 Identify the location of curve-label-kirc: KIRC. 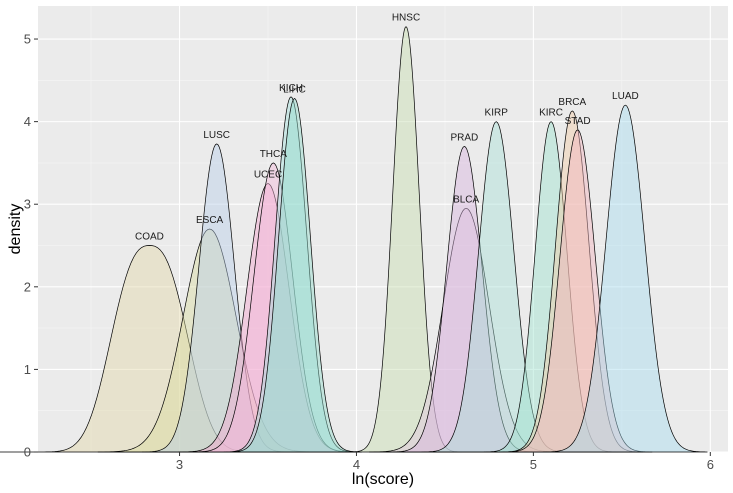
(551, 113).